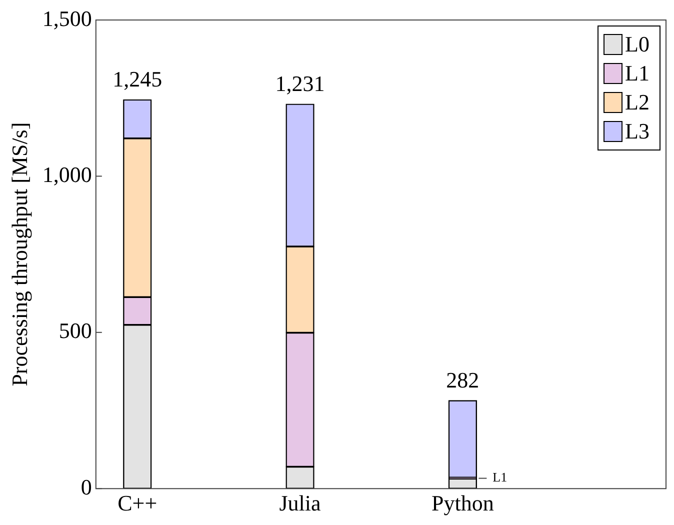 This screenshot has width=674, height=525. I want to click on y-tick-label: 500, so click(75, 331).